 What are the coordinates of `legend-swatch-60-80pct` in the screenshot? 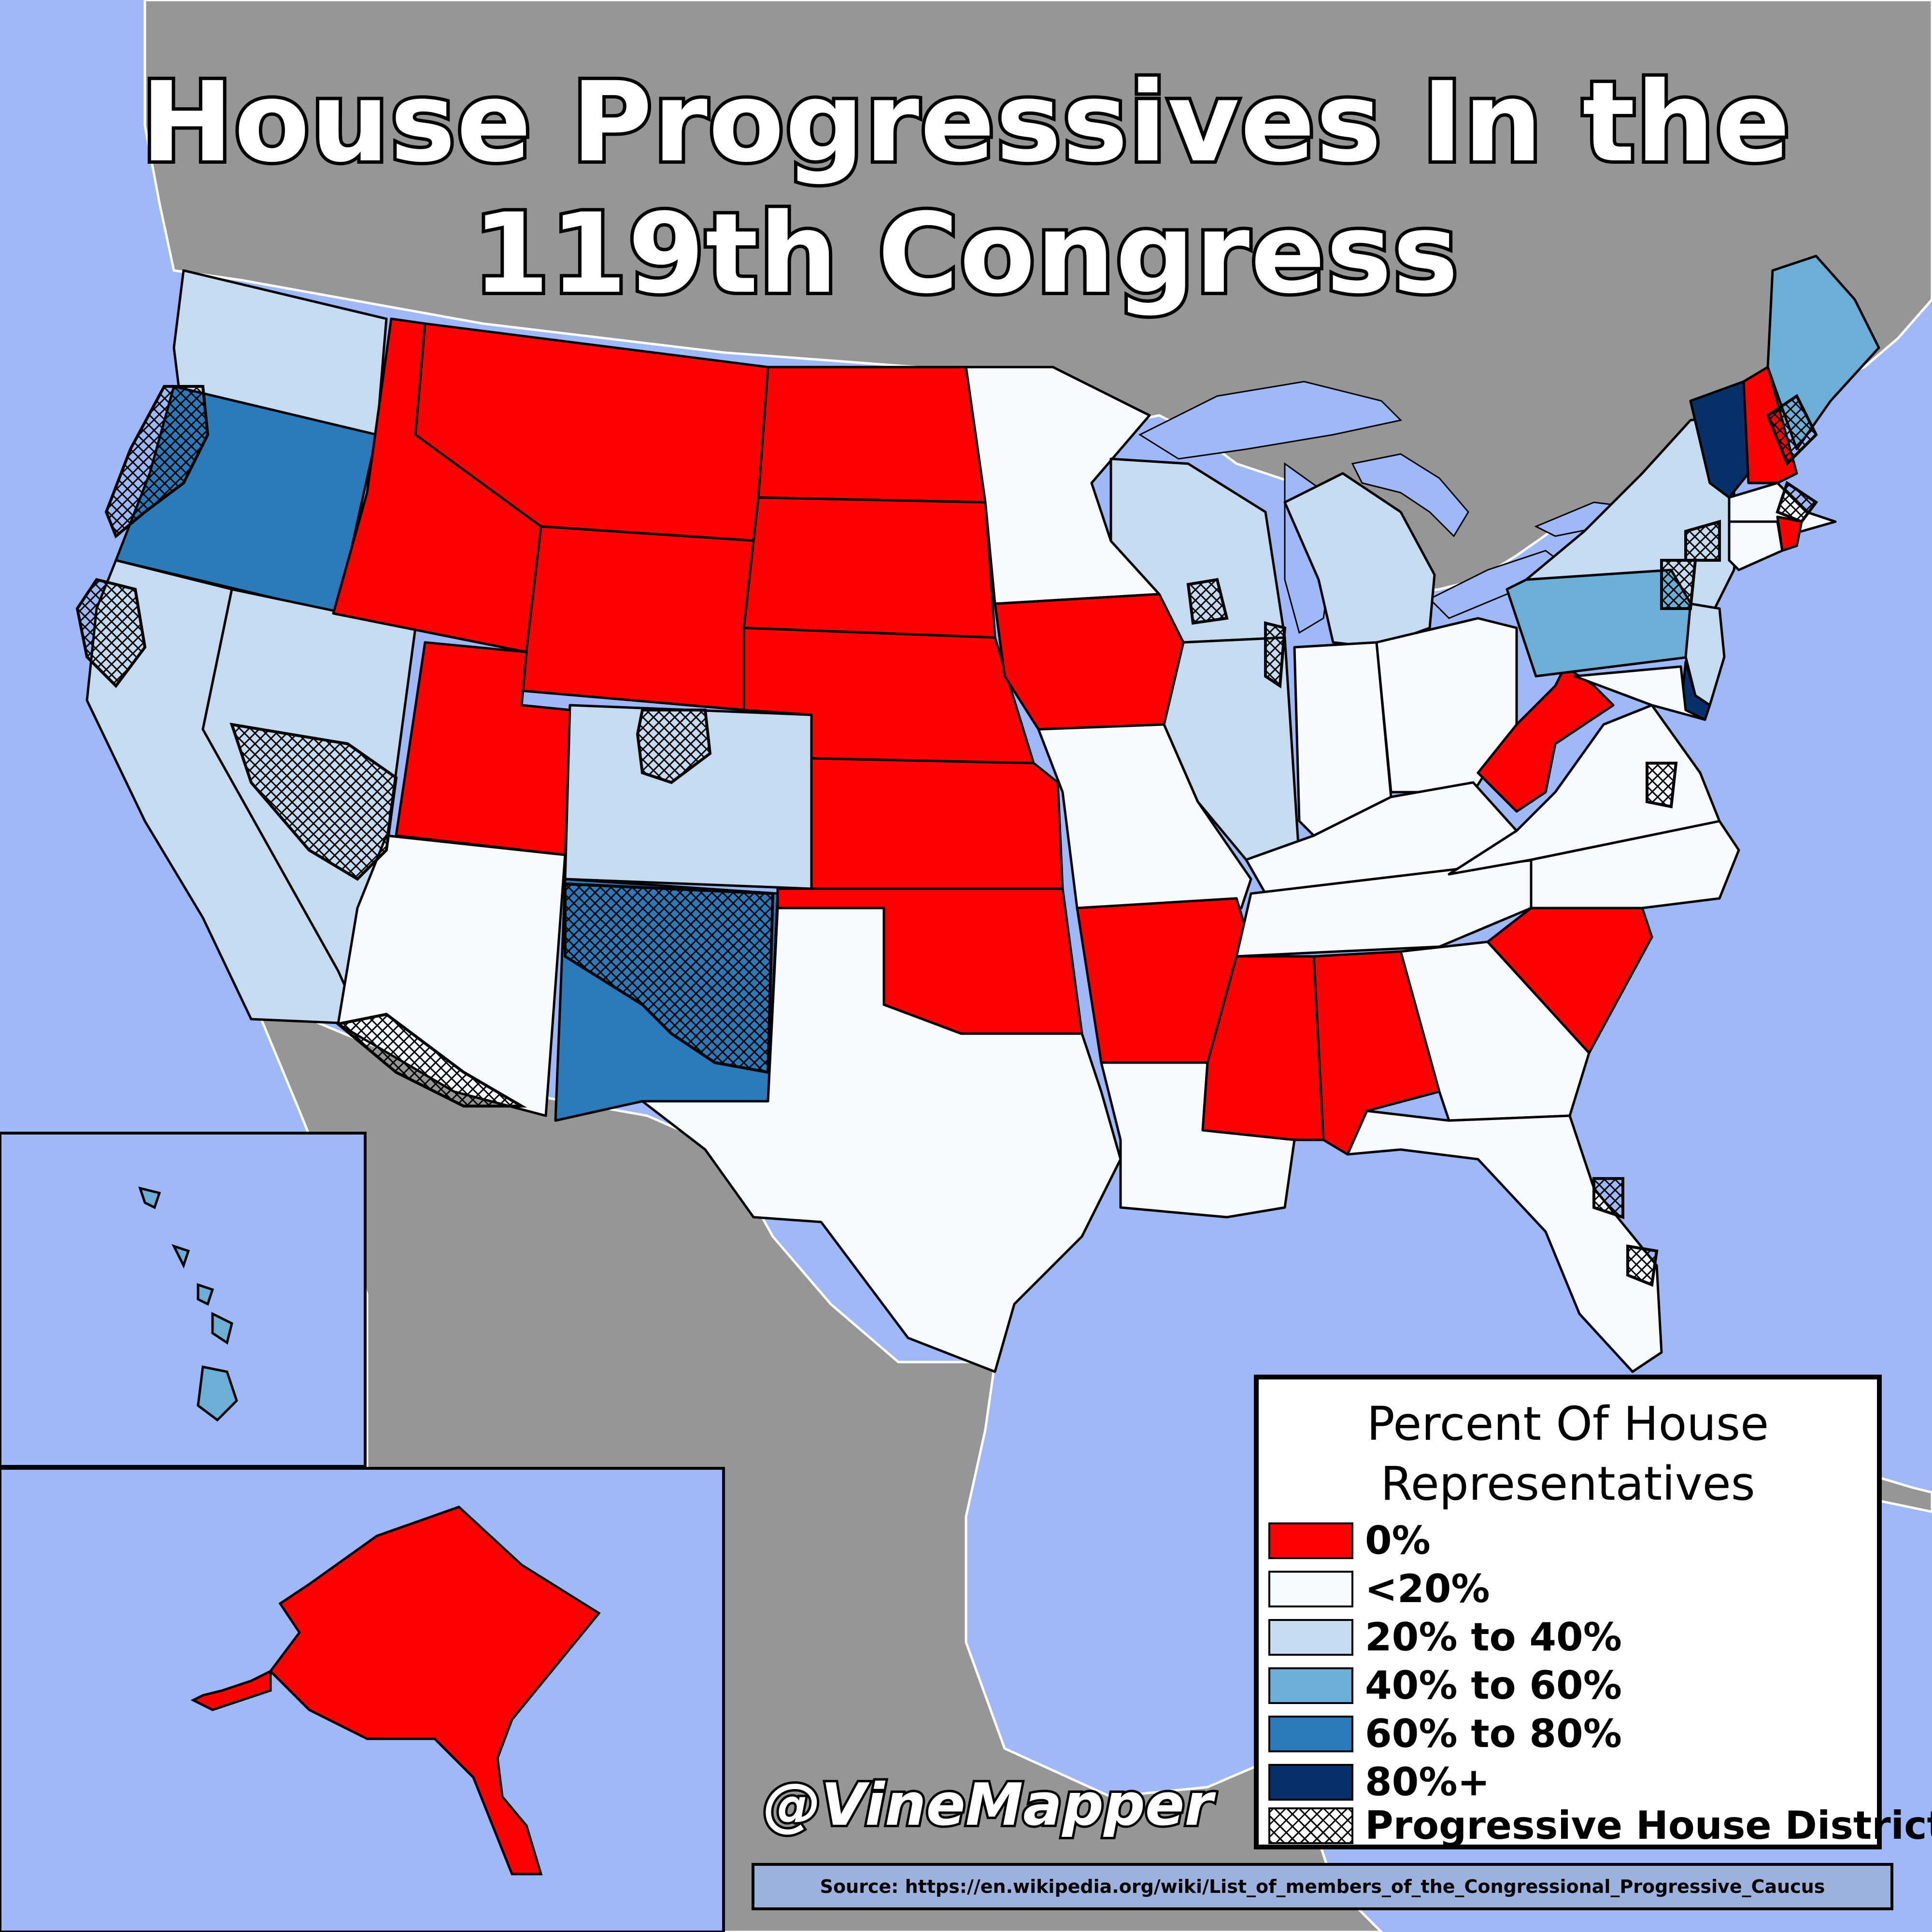 It's located at (1310, 1734).